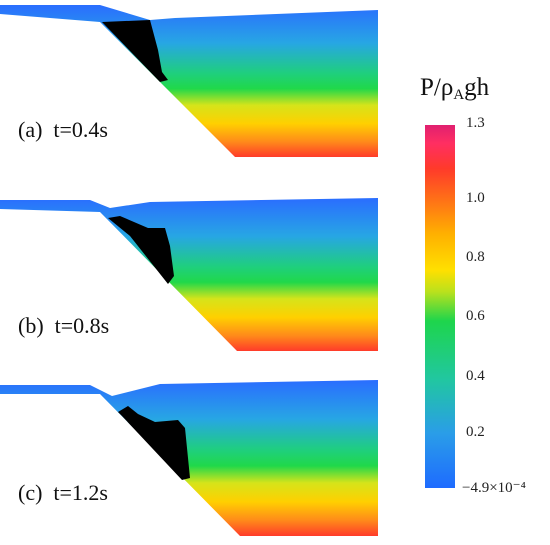 The width and height of the screenshot is (550, 545). Describe the element at coordinates (440, 306) in the screenshot. I see `colorbar` at that location.